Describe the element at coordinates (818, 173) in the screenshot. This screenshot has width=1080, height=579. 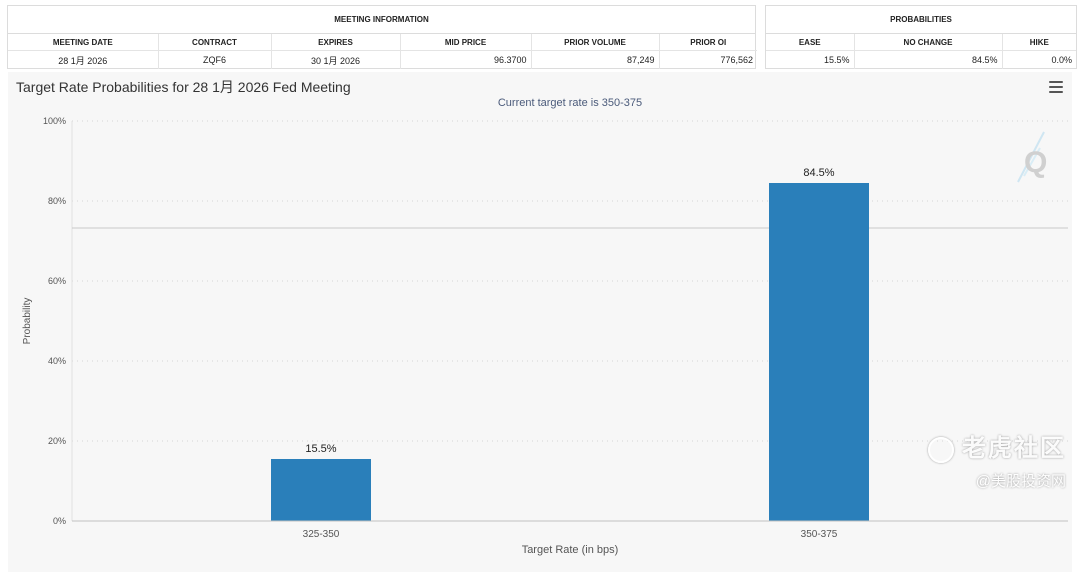
I see `data-label: 84.5%` at that location.